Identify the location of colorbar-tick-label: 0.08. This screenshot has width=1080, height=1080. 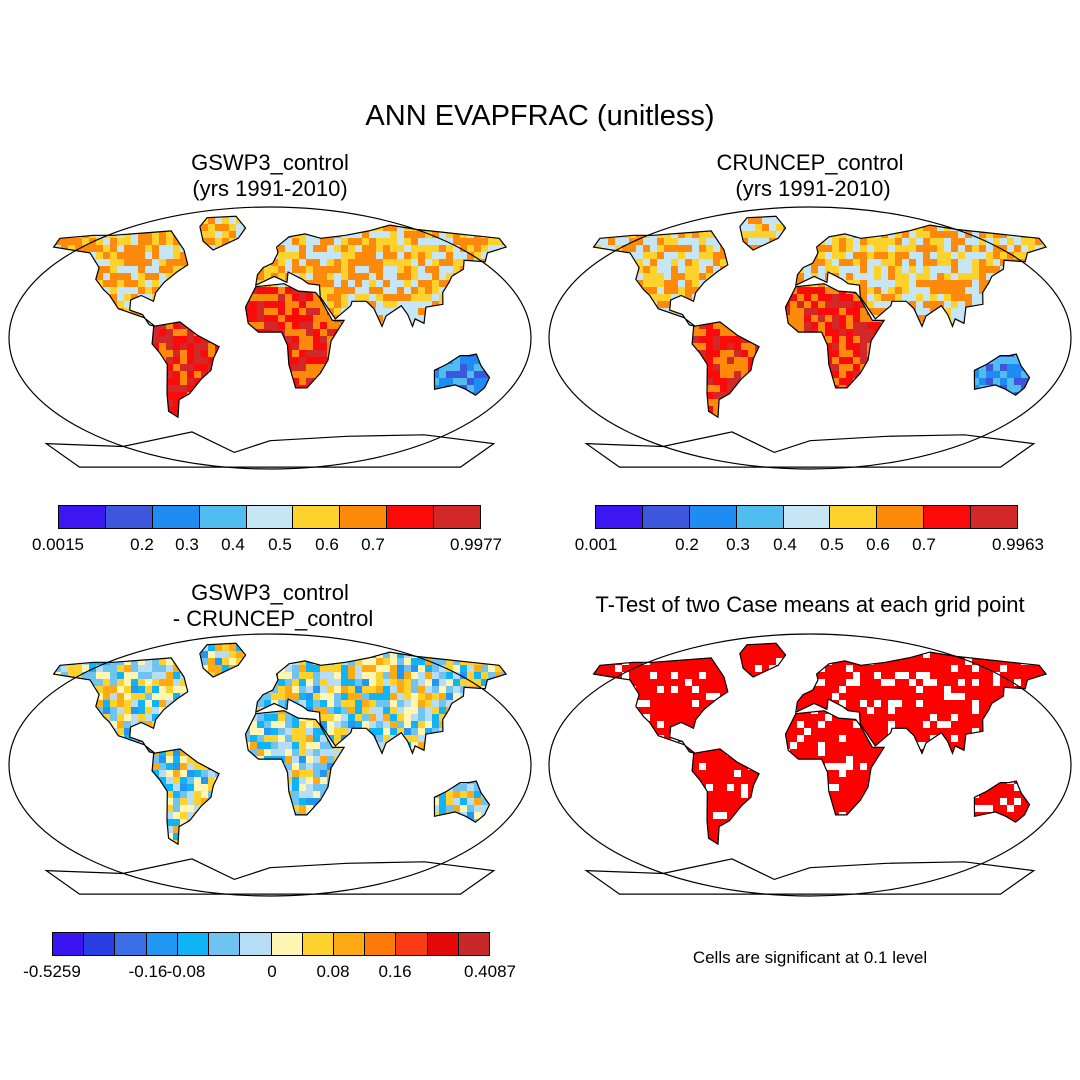
(332, 972).